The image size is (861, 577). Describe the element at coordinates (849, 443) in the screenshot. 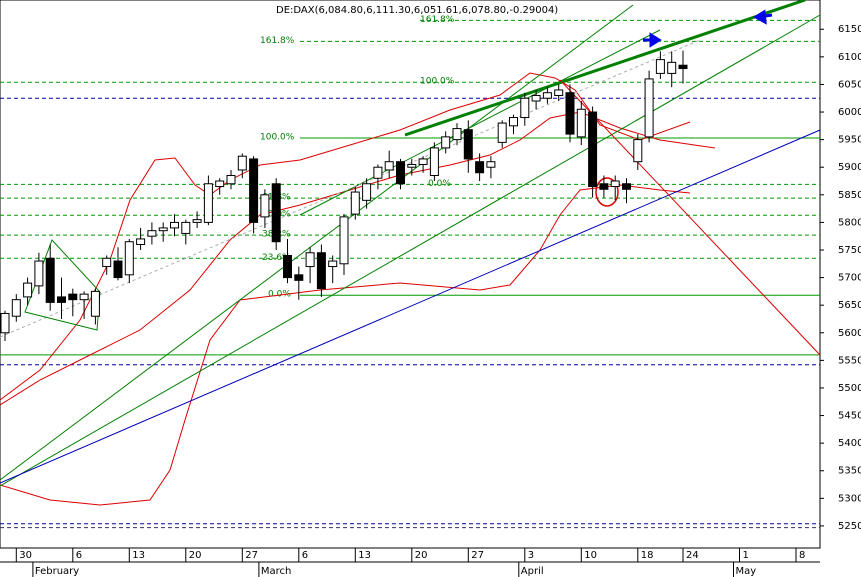

I see `y-tick-label: 5400` at that location.